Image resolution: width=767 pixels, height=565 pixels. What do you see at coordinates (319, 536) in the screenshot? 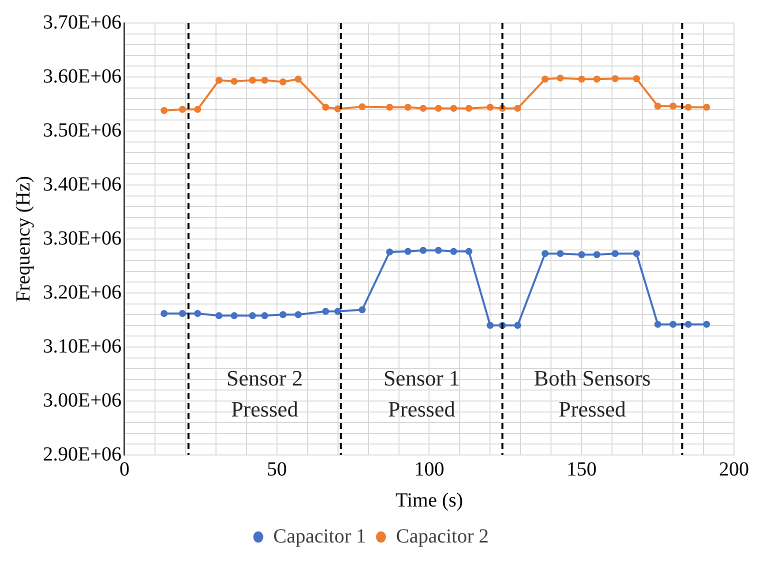
I see `legend-label: Capacitor 1` at bounding box center [319, 536].